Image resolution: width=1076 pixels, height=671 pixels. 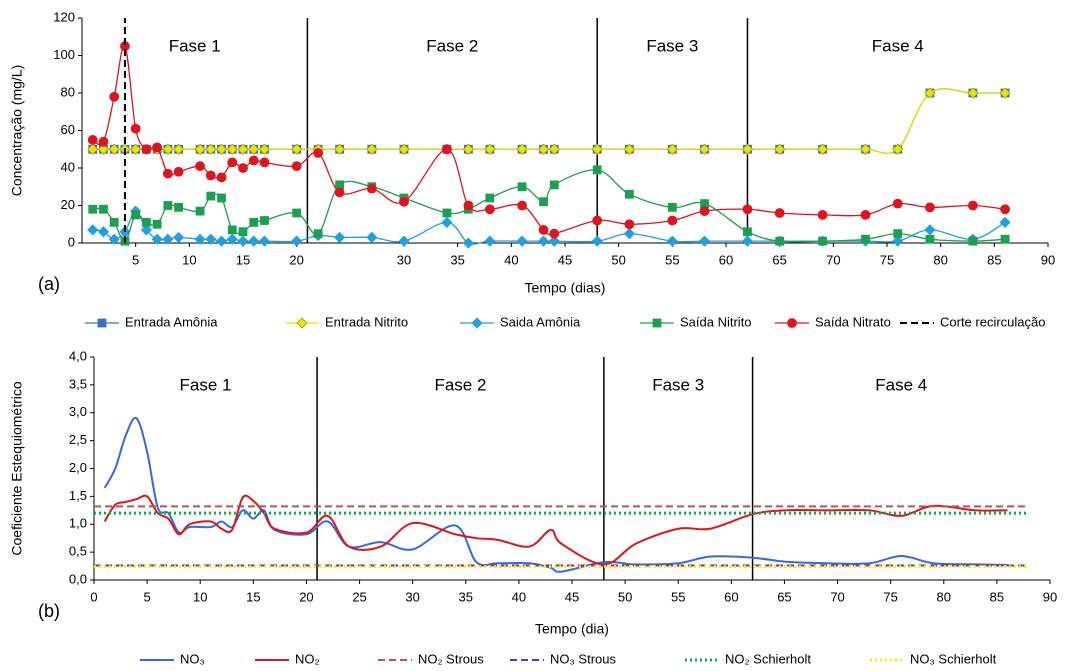 What do you see at coordinates (853, 321) in the screenshot?
I see `legend-label: Saída Nitrato` at bounding box center [853, 321].